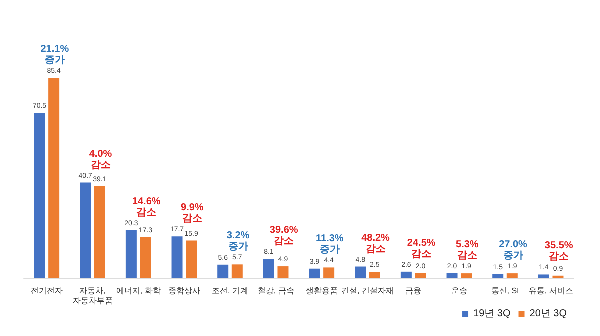 This screenshot has width=600, height=336. What do you see at coordinates (513, 251) in the screenshot?
I see `annotation: 27.0% 증가` at bounding box center [513, 251].